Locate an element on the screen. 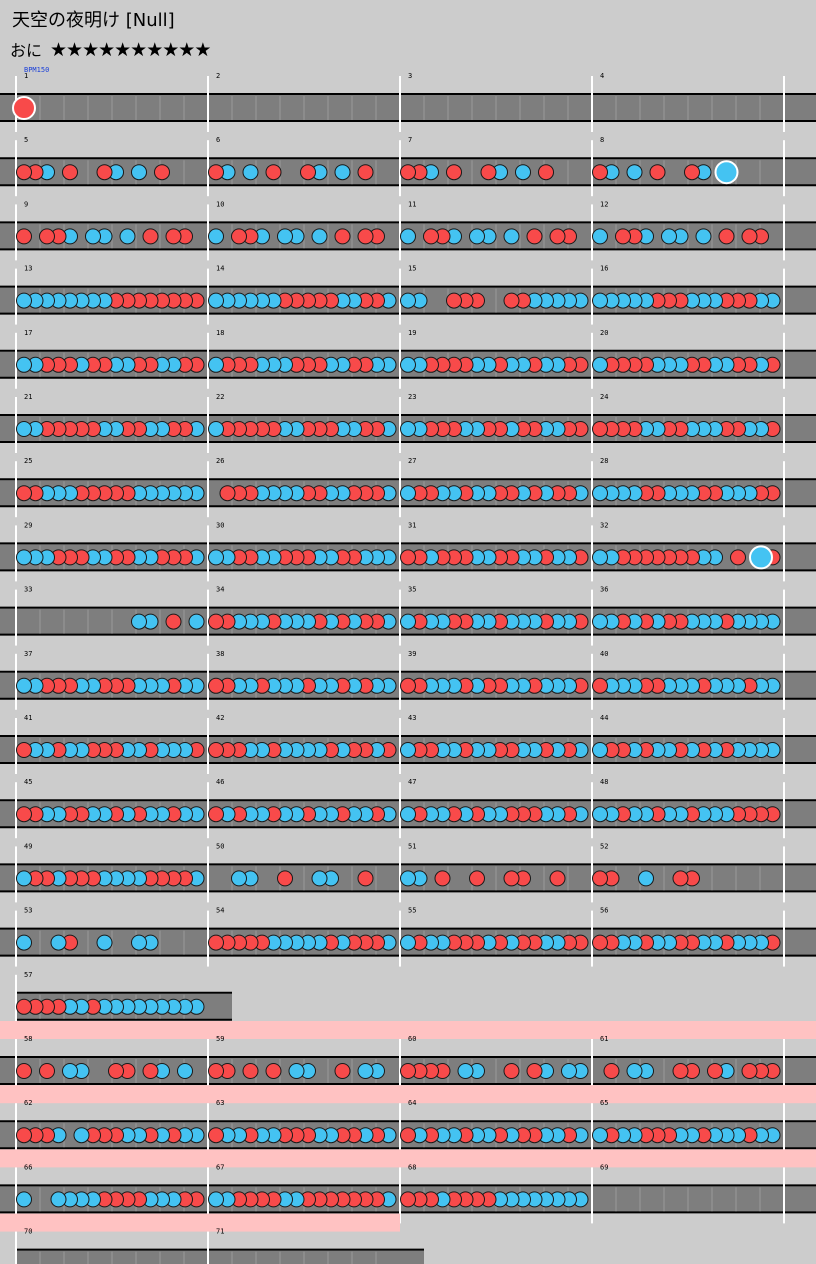 Image resolution: width=816 pixels, height=1264 pixels. measure-number: 54 is located at coordinates (220, 911).